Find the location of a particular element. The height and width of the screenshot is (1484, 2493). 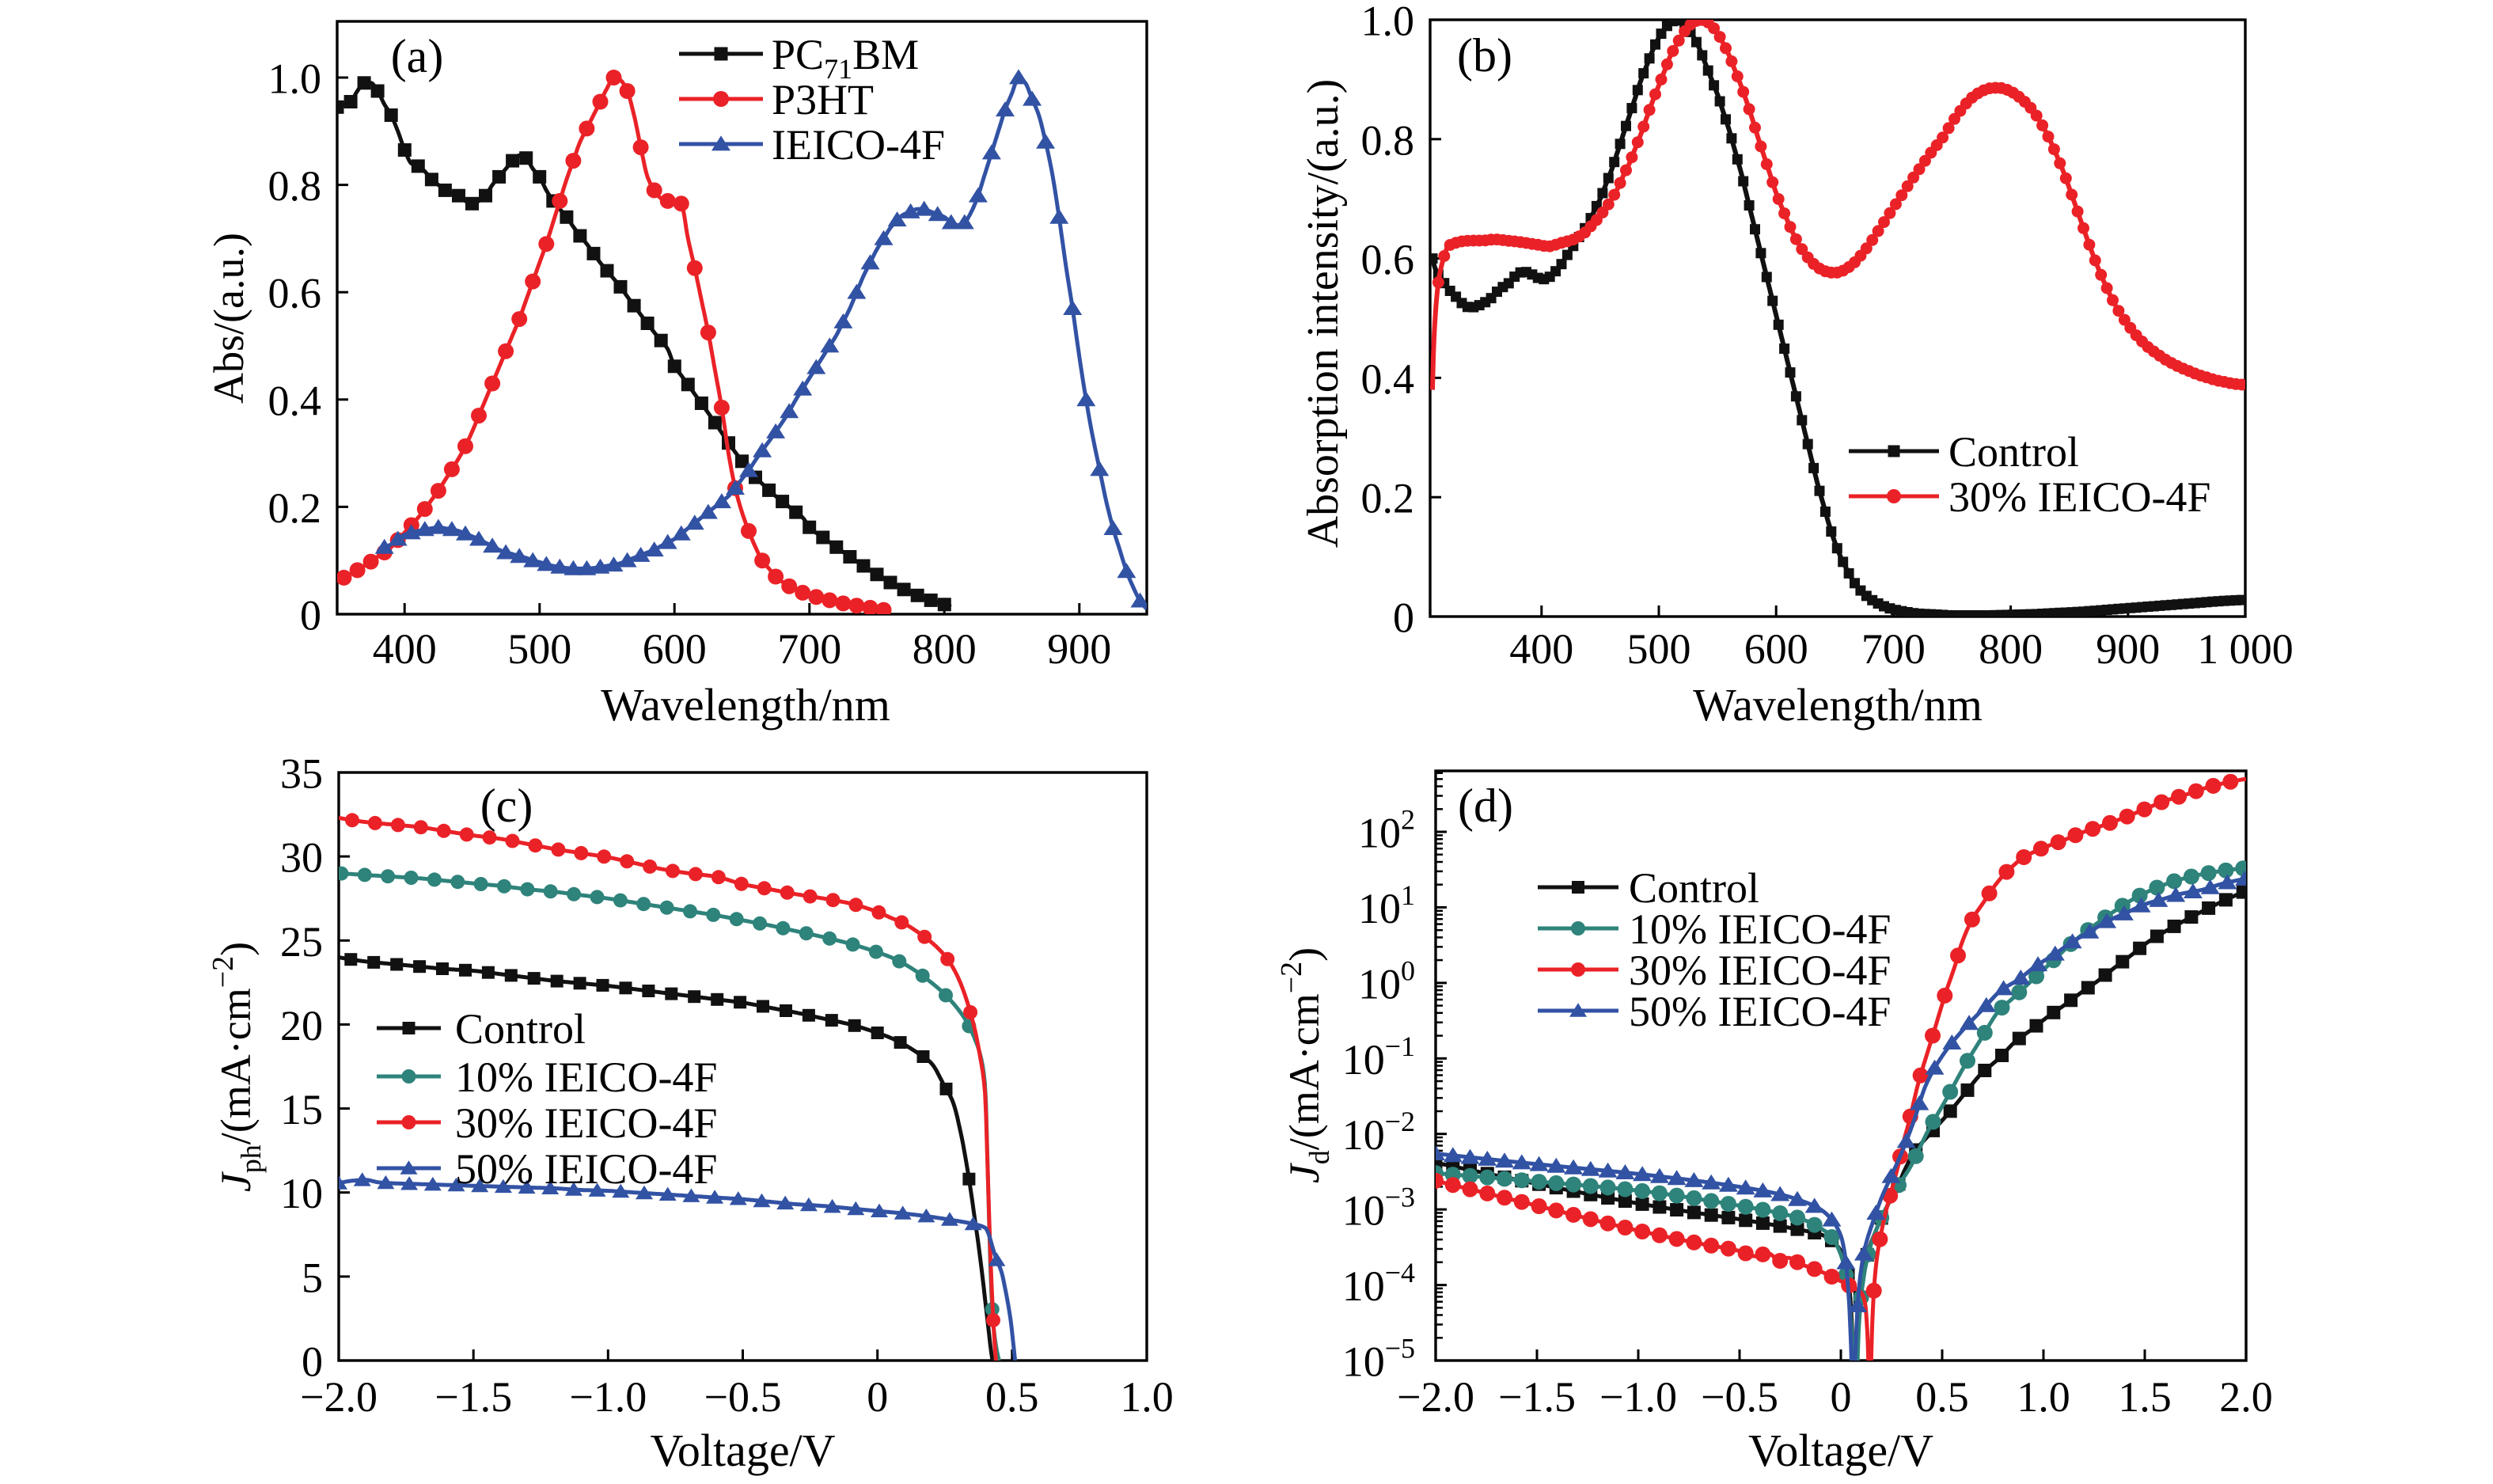

svg-text: 35 is located at coordinates (301, 774).